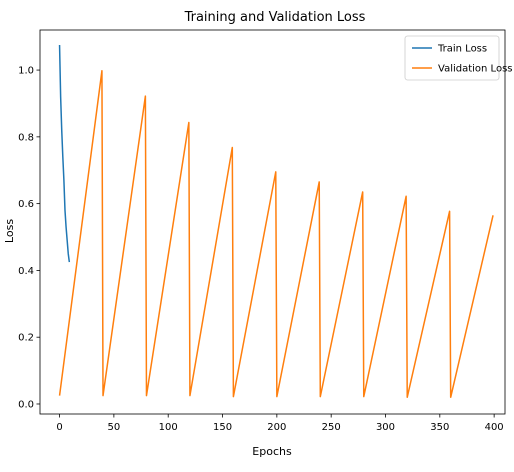 The image size is (514, 472). I want to click on legend-box, so click(452, 58).